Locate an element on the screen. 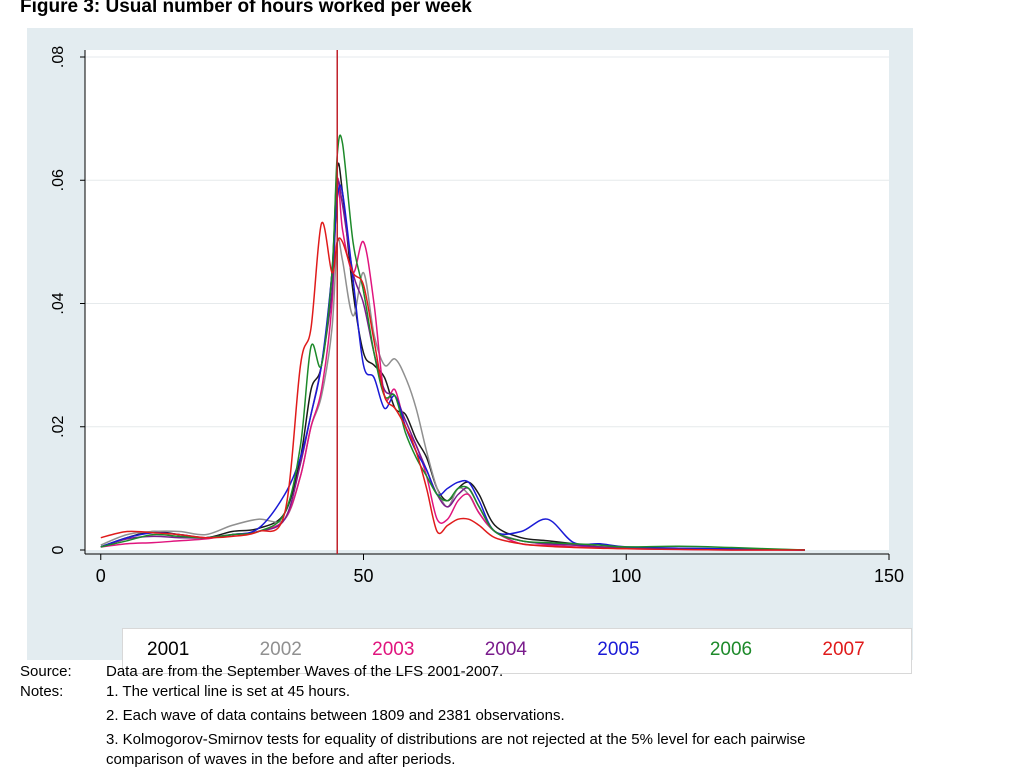 The height and width of the screenshot is (770, 1024). source-label: Source: is located at coordinates (46, 671).